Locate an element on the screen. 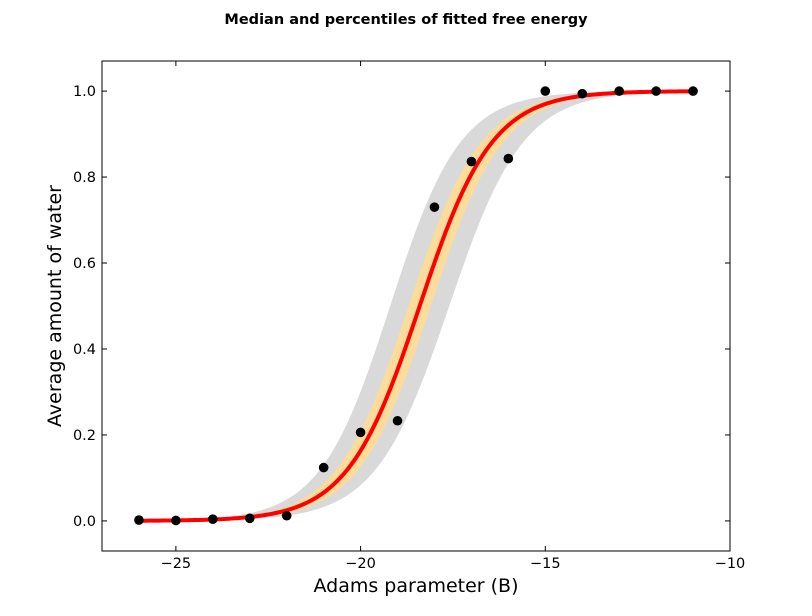 This screenshot has height=616, width=812. y-axis-label: Average amount of water is located at coordinates (55, 306).